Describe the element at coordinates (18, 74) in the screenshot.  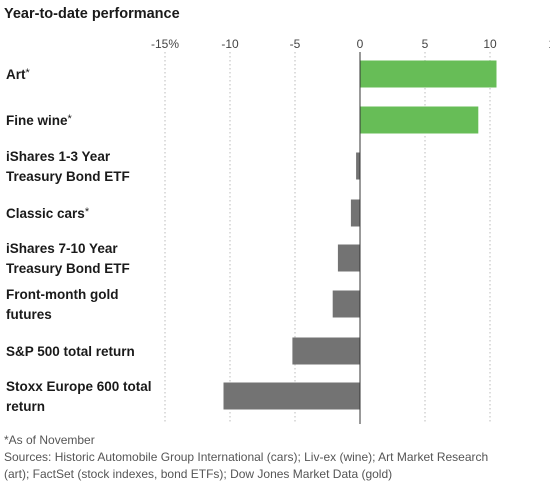
I see `category-label: Art*` at that location.